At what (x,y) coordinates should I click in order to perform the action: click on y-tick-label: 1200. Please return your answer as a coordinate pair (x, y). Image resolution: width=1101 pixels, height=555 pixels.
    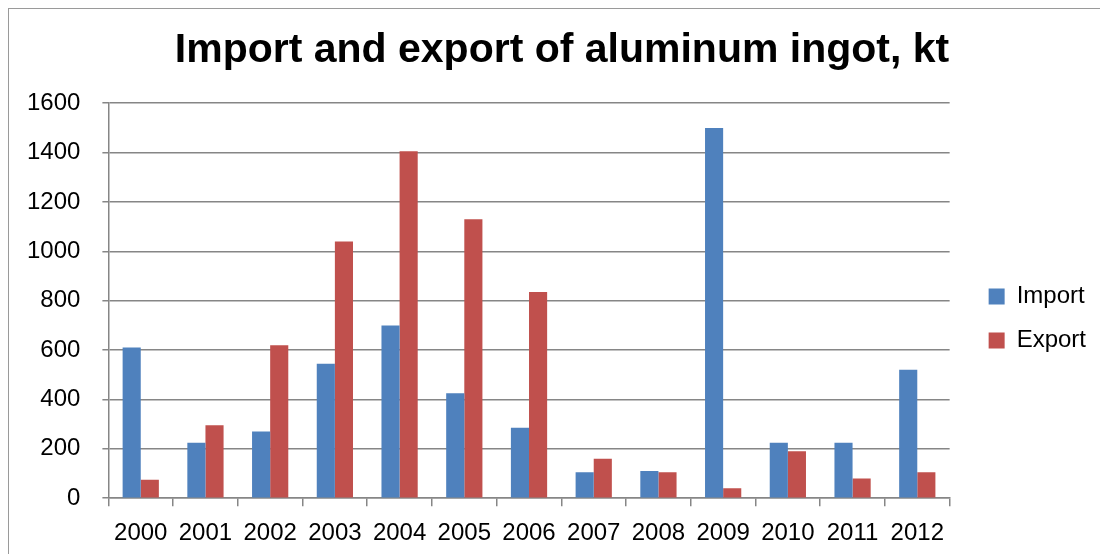
    Looking at the image, I should click on (54, 200).